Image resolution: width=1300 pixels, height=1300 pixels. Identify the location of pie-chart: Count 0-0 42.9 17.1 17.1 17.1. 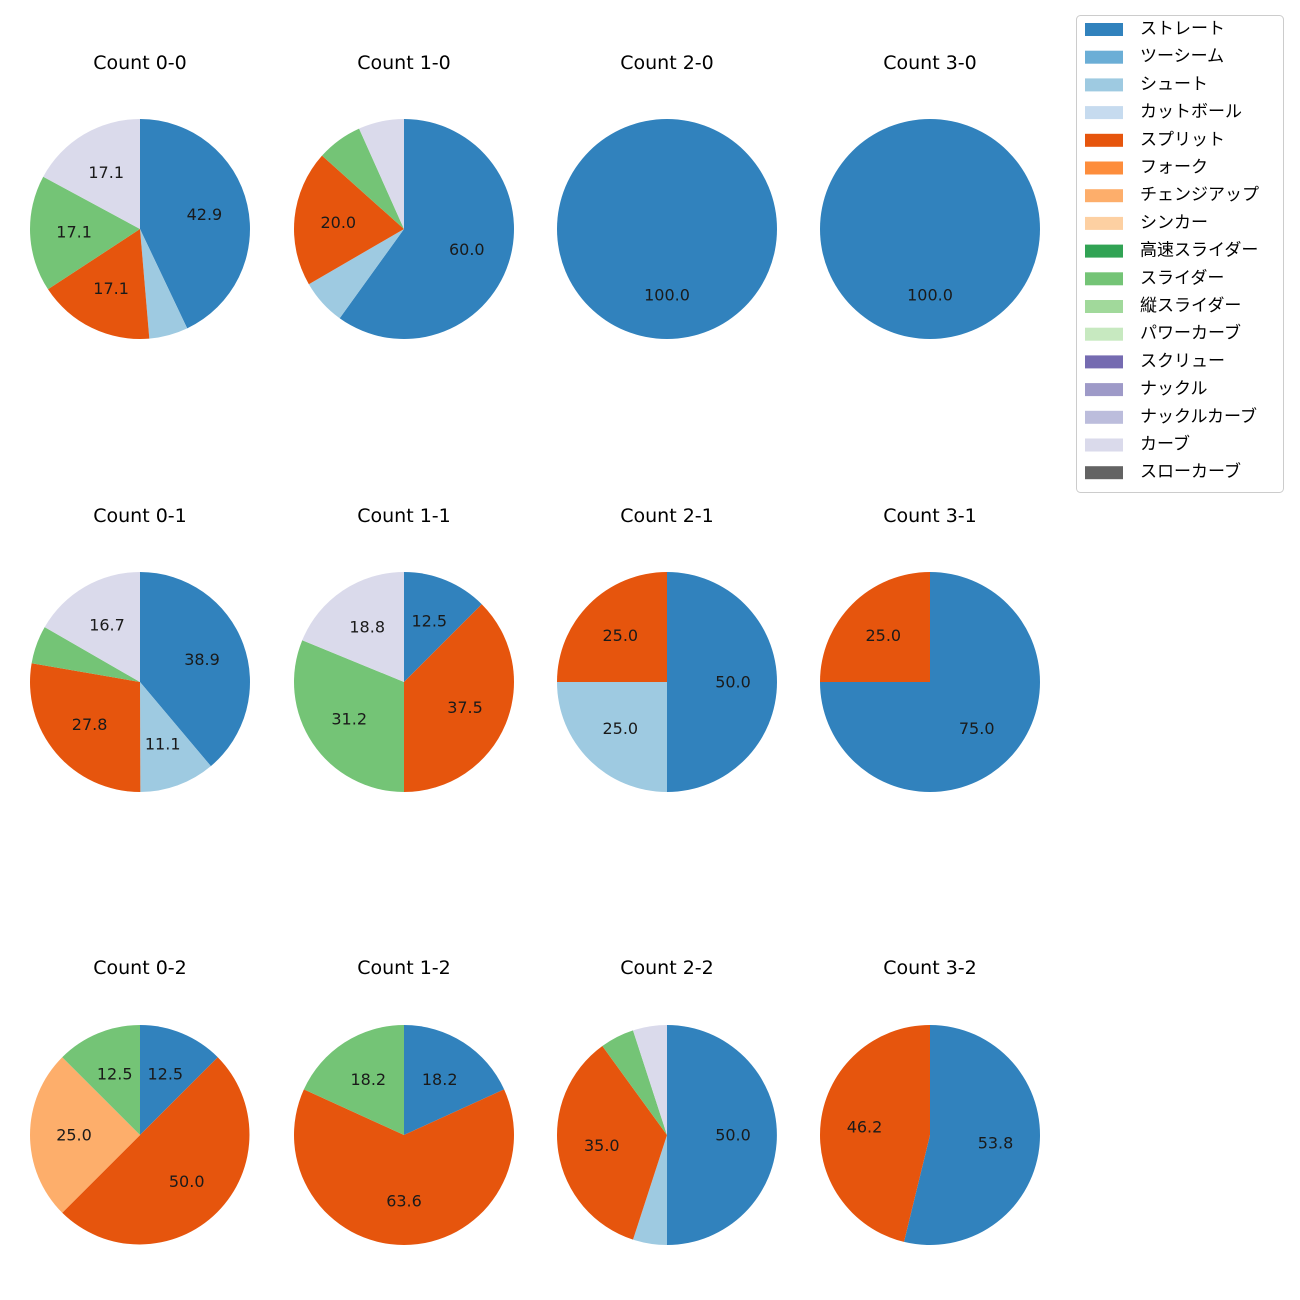
(140, 195).